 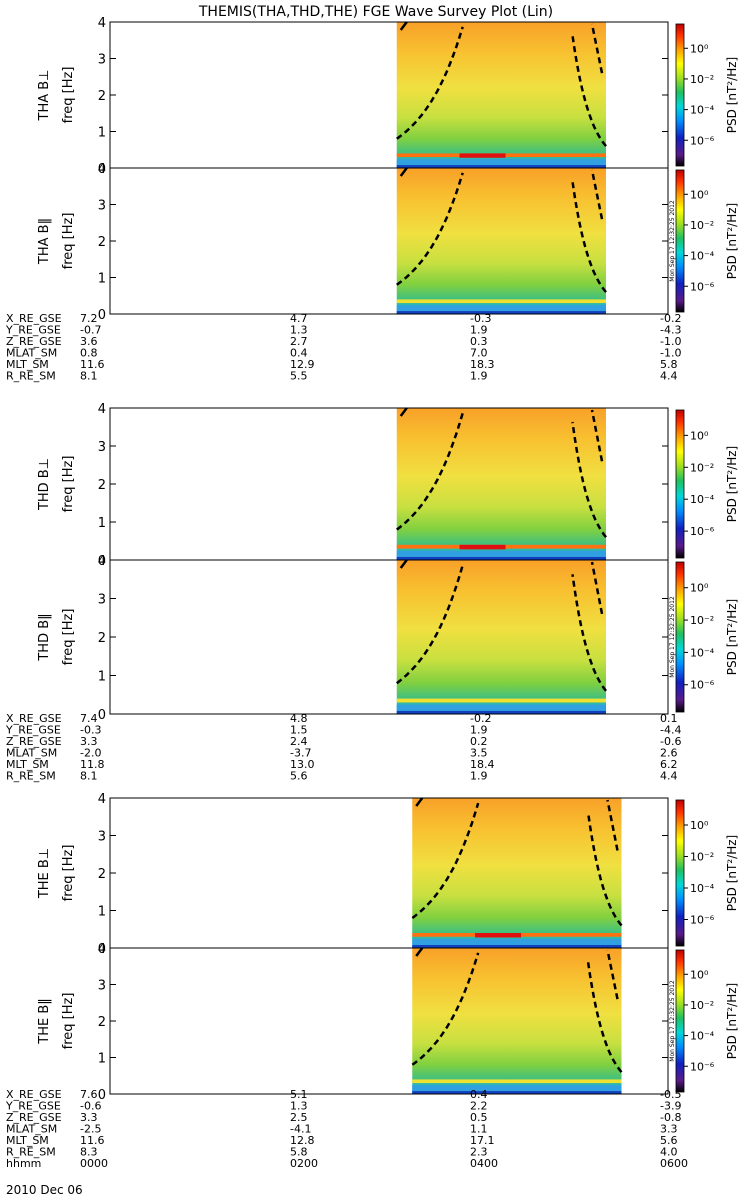 What do you see at coordinates (482, 764) in the screenshot?
I see `ephemeris-value: 18.4` at bounding box center [482, 764].